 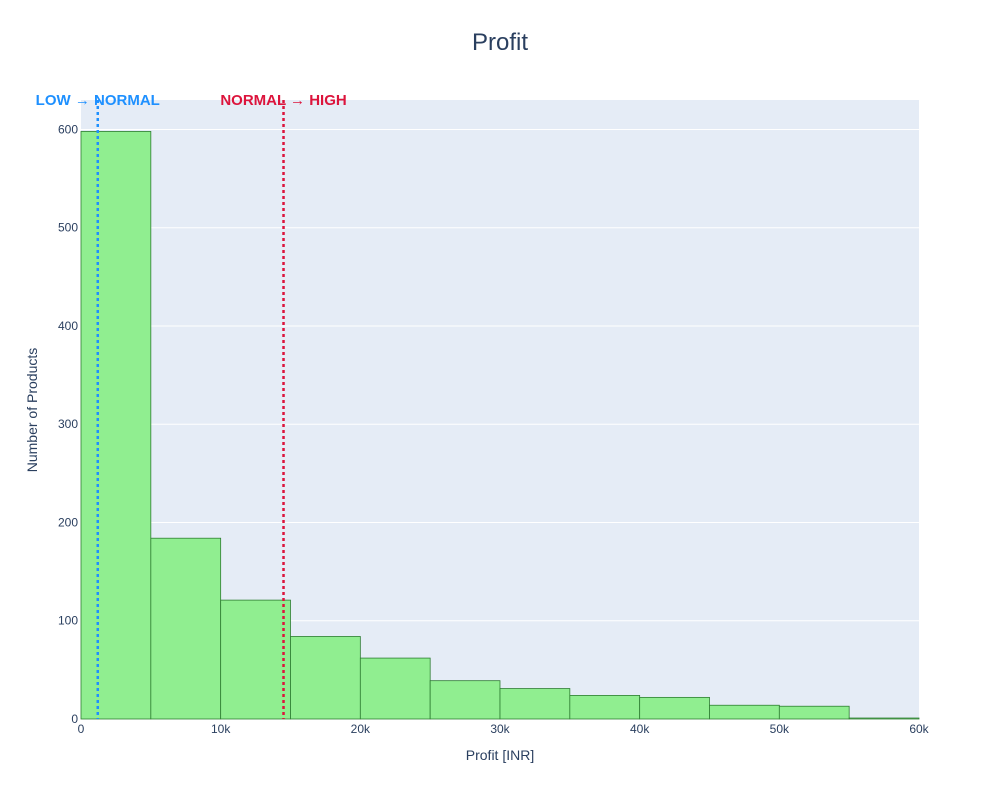 What do you see at coordinates (81, 729) in the screenshot?
I see `x-tick-label: 0` at bounding box center [81, 729].